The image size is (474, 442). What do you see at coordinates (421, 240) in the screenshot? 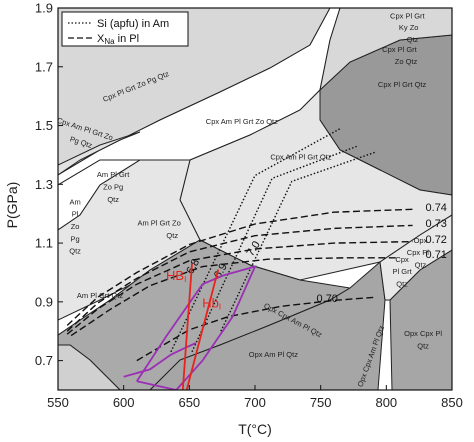
I see `field-label: Opx` at bounding box center [421, 240].